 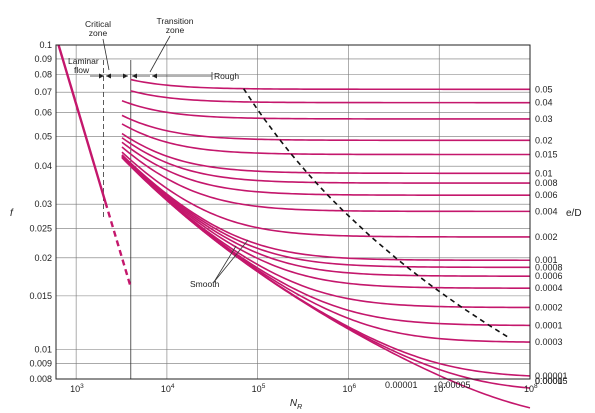 I want to click on ed-curve-0.002, so click(x=325, y=194).